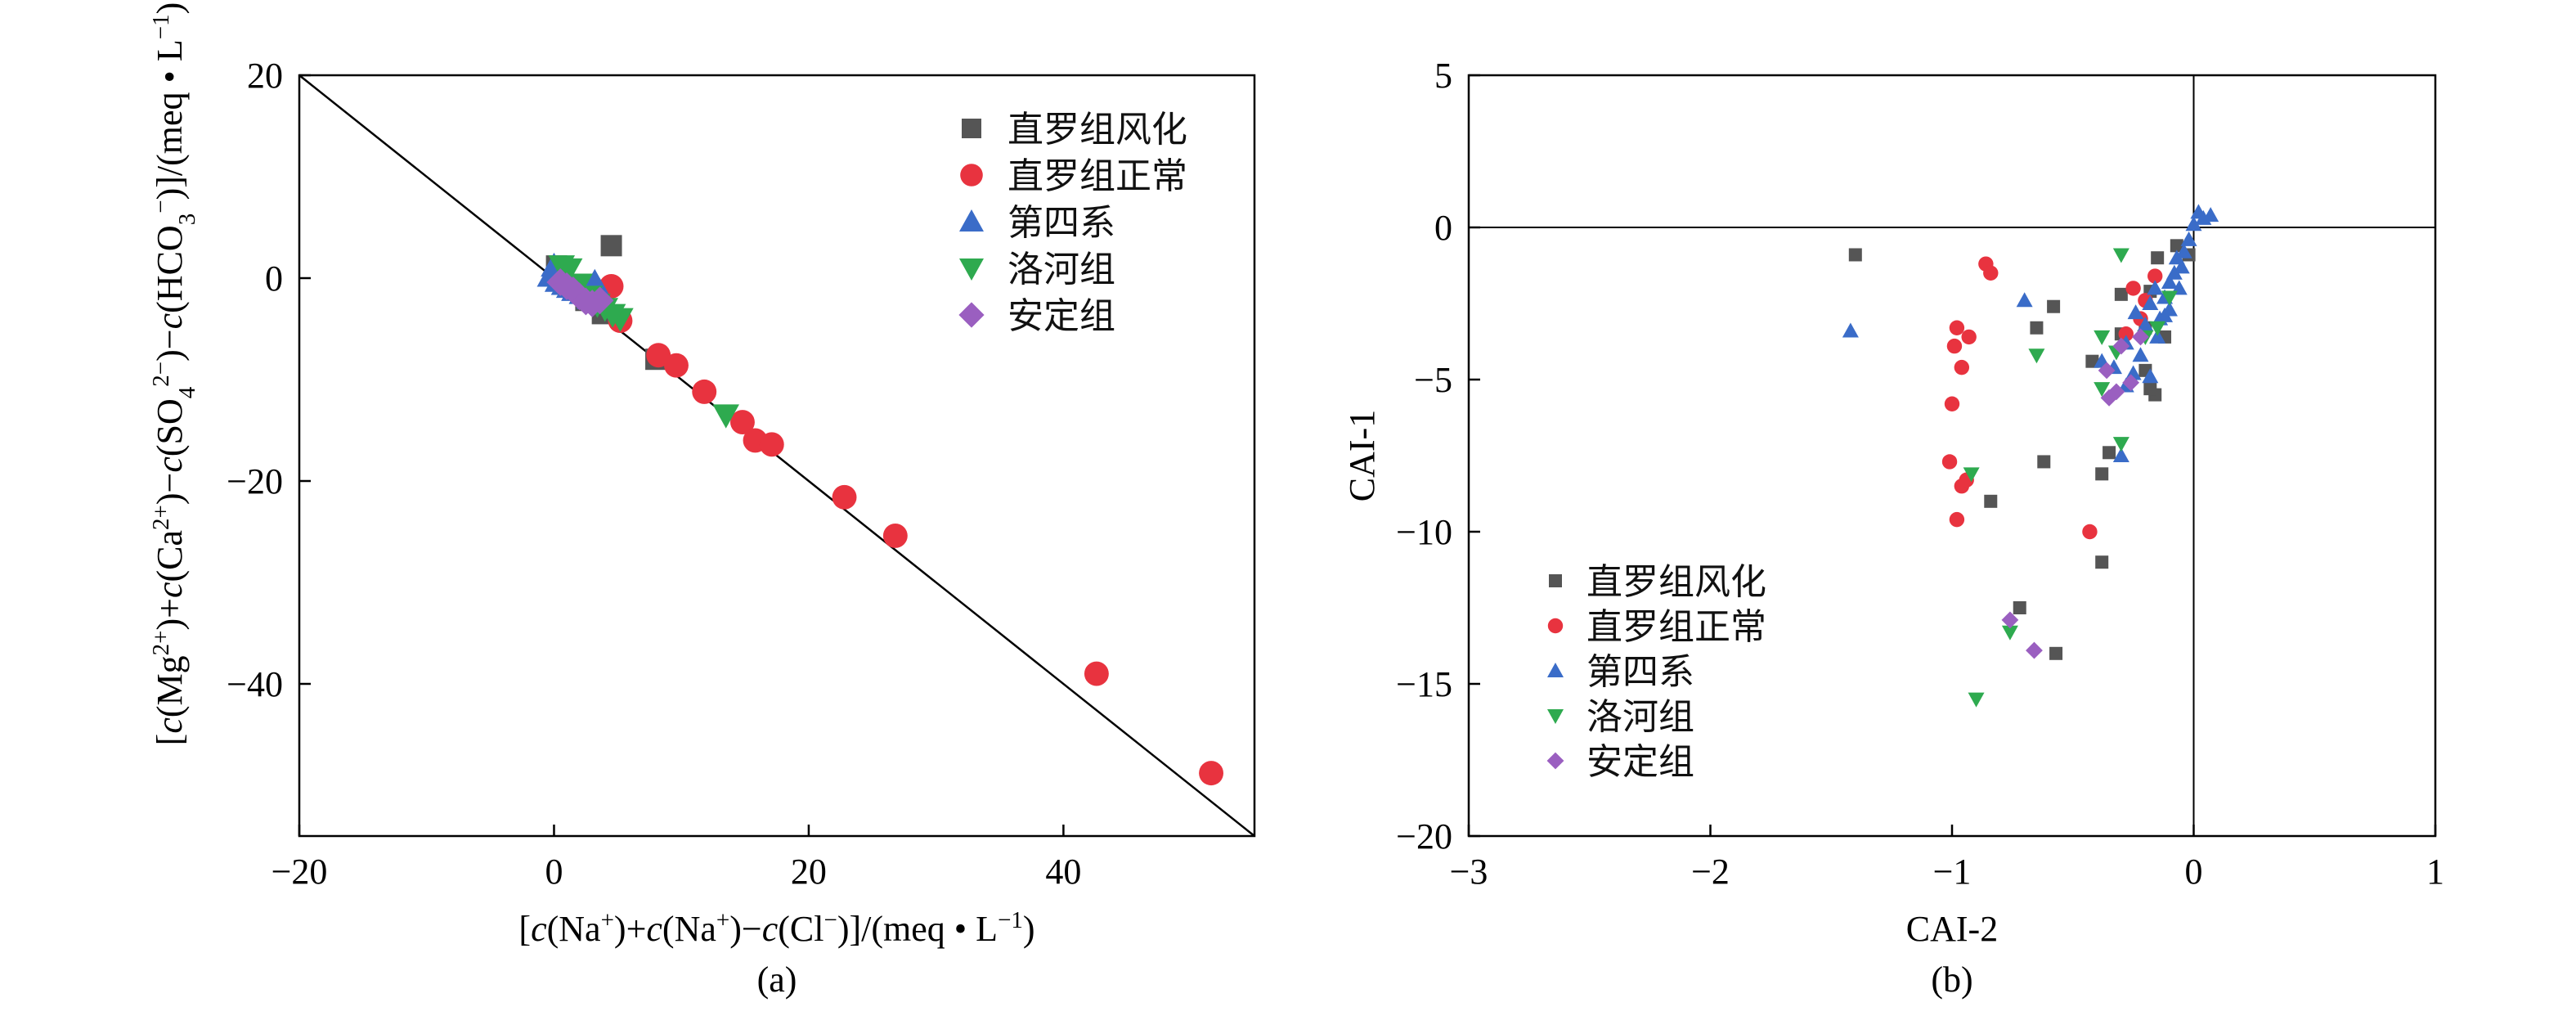 This screenshot has width=2576, height=1016. I want to click on panel-b-legend-label-2: 第四系, so click(1640, 672).